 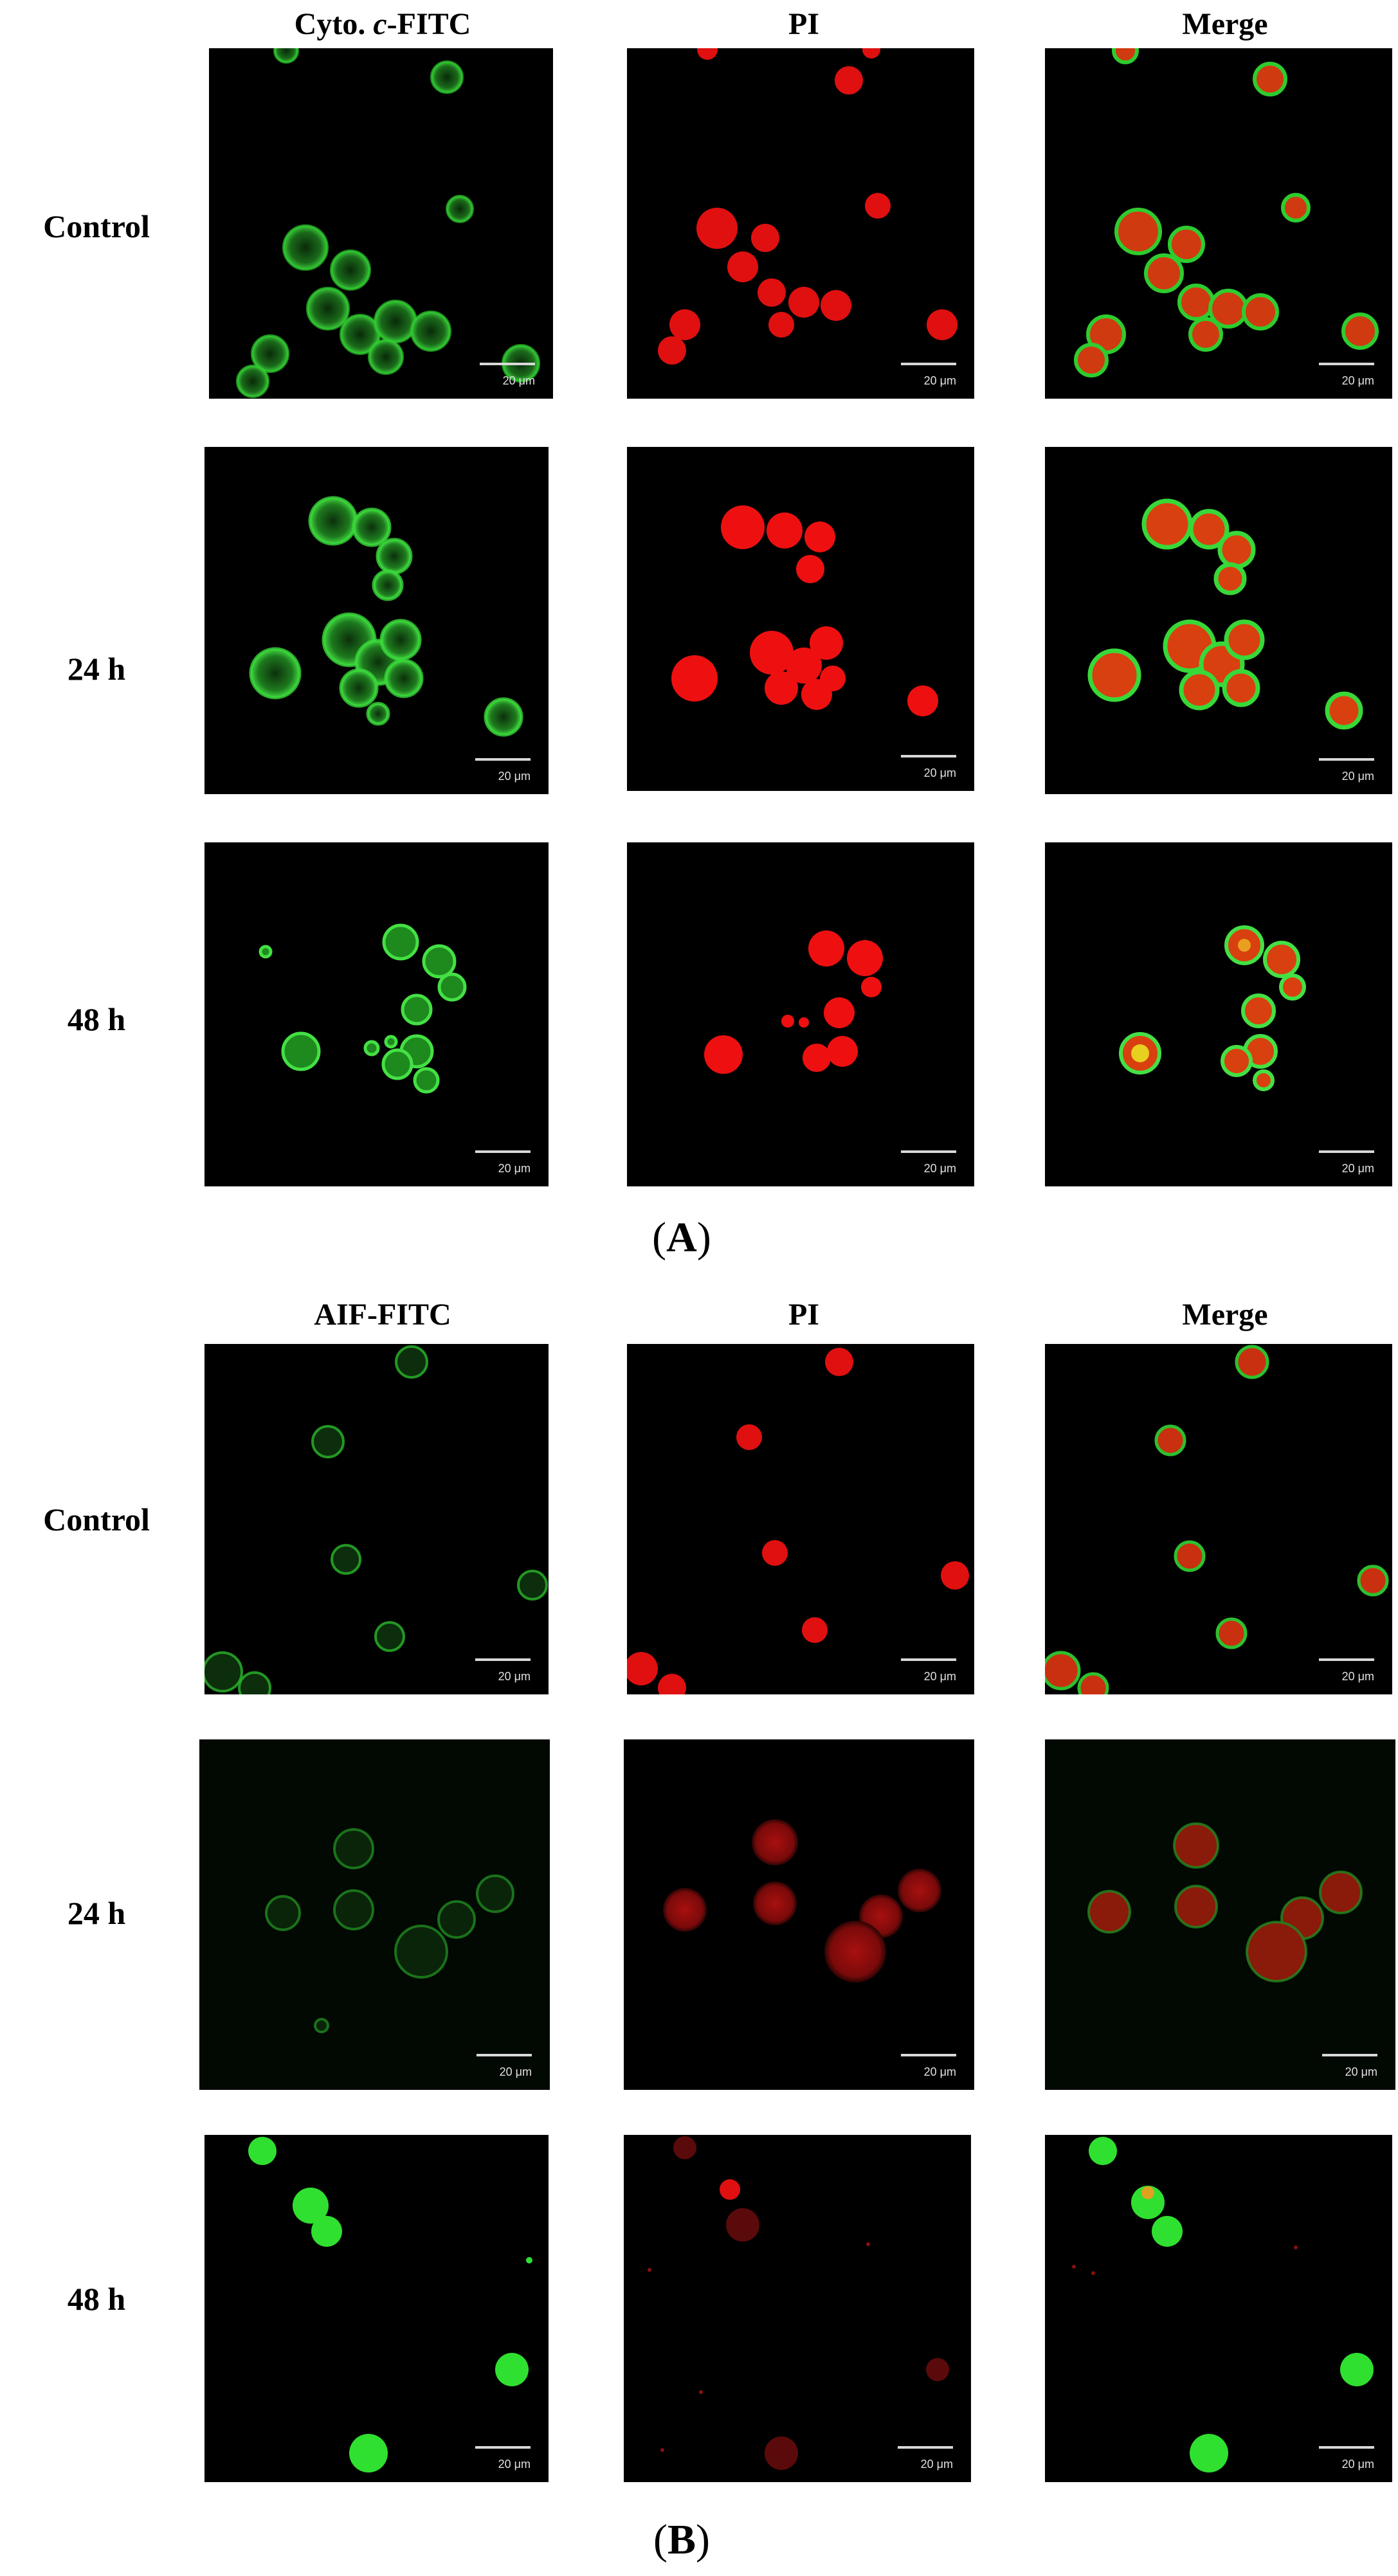 What do you see at coordinates (381, 223) in the screenshot?
I see `micrograph-a-control-fitc: 20 μm` at bounding box center [381, 223].